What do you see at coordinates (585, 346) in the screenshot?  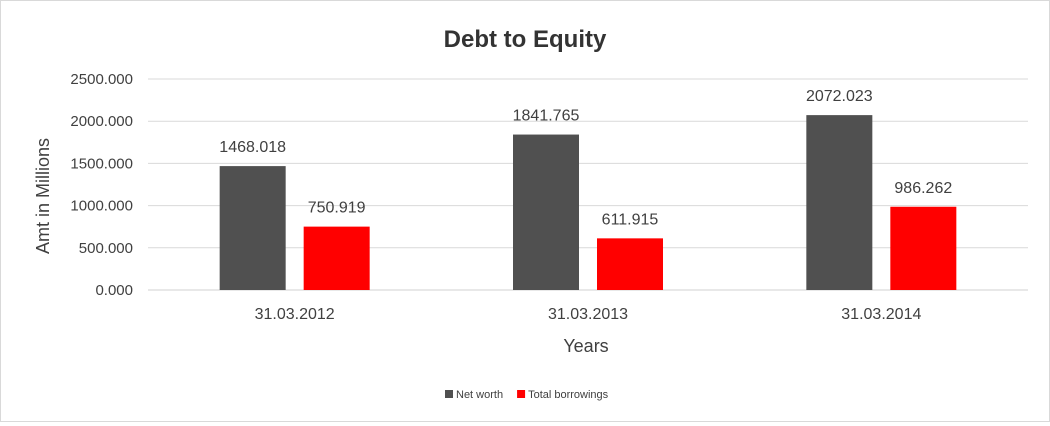 I see `x-axis-title: Years` at bounding box center [585, 346].